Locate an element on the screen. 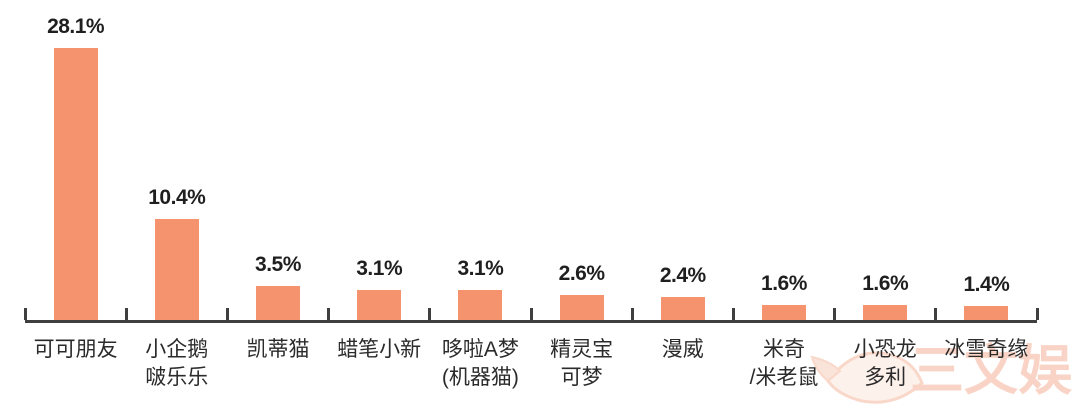 Image resolution: width=1080 pixels, height=405 pixels. x-axis-line is located at coordinates (531, 321).